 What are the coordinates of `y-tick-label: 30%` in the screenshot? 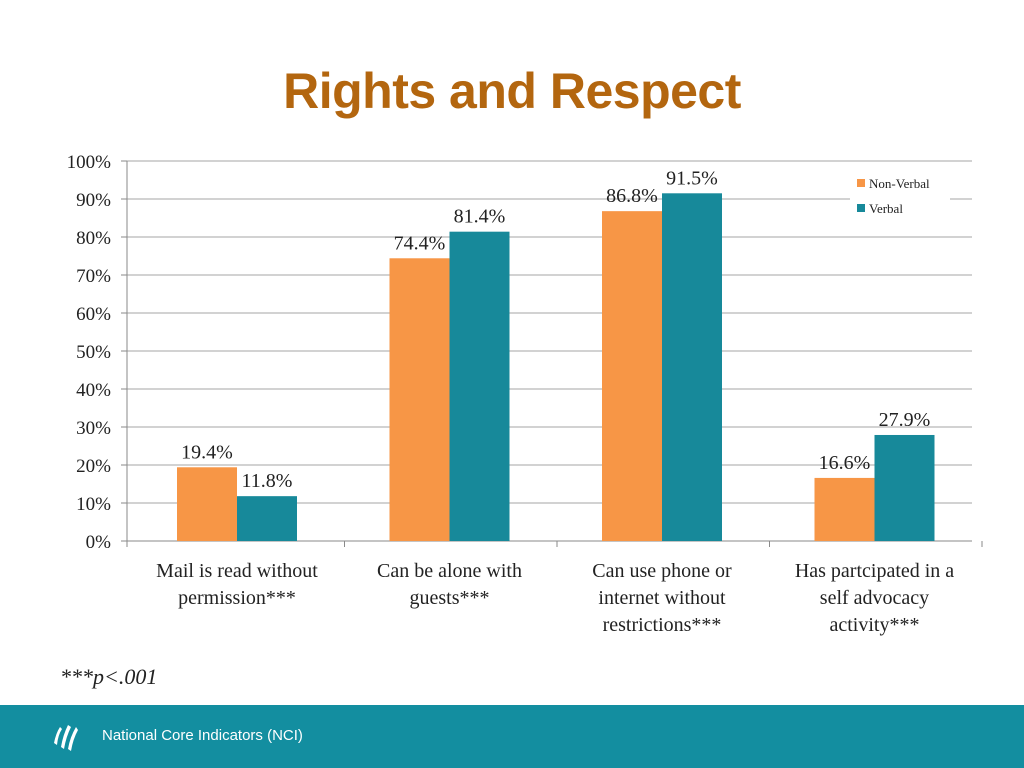 It's located at (93, 428).